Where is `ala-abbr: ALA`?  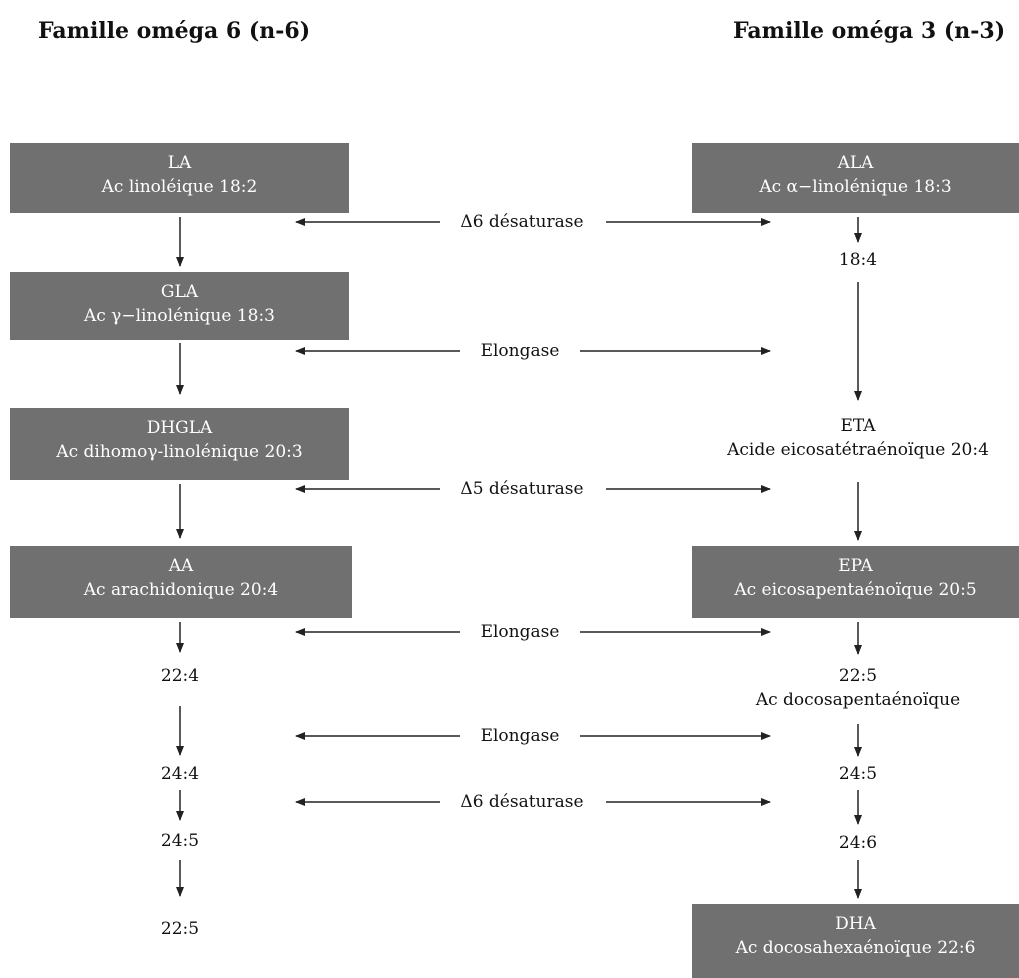 ala-abbr: ALA is located at coordinates (855, 163).